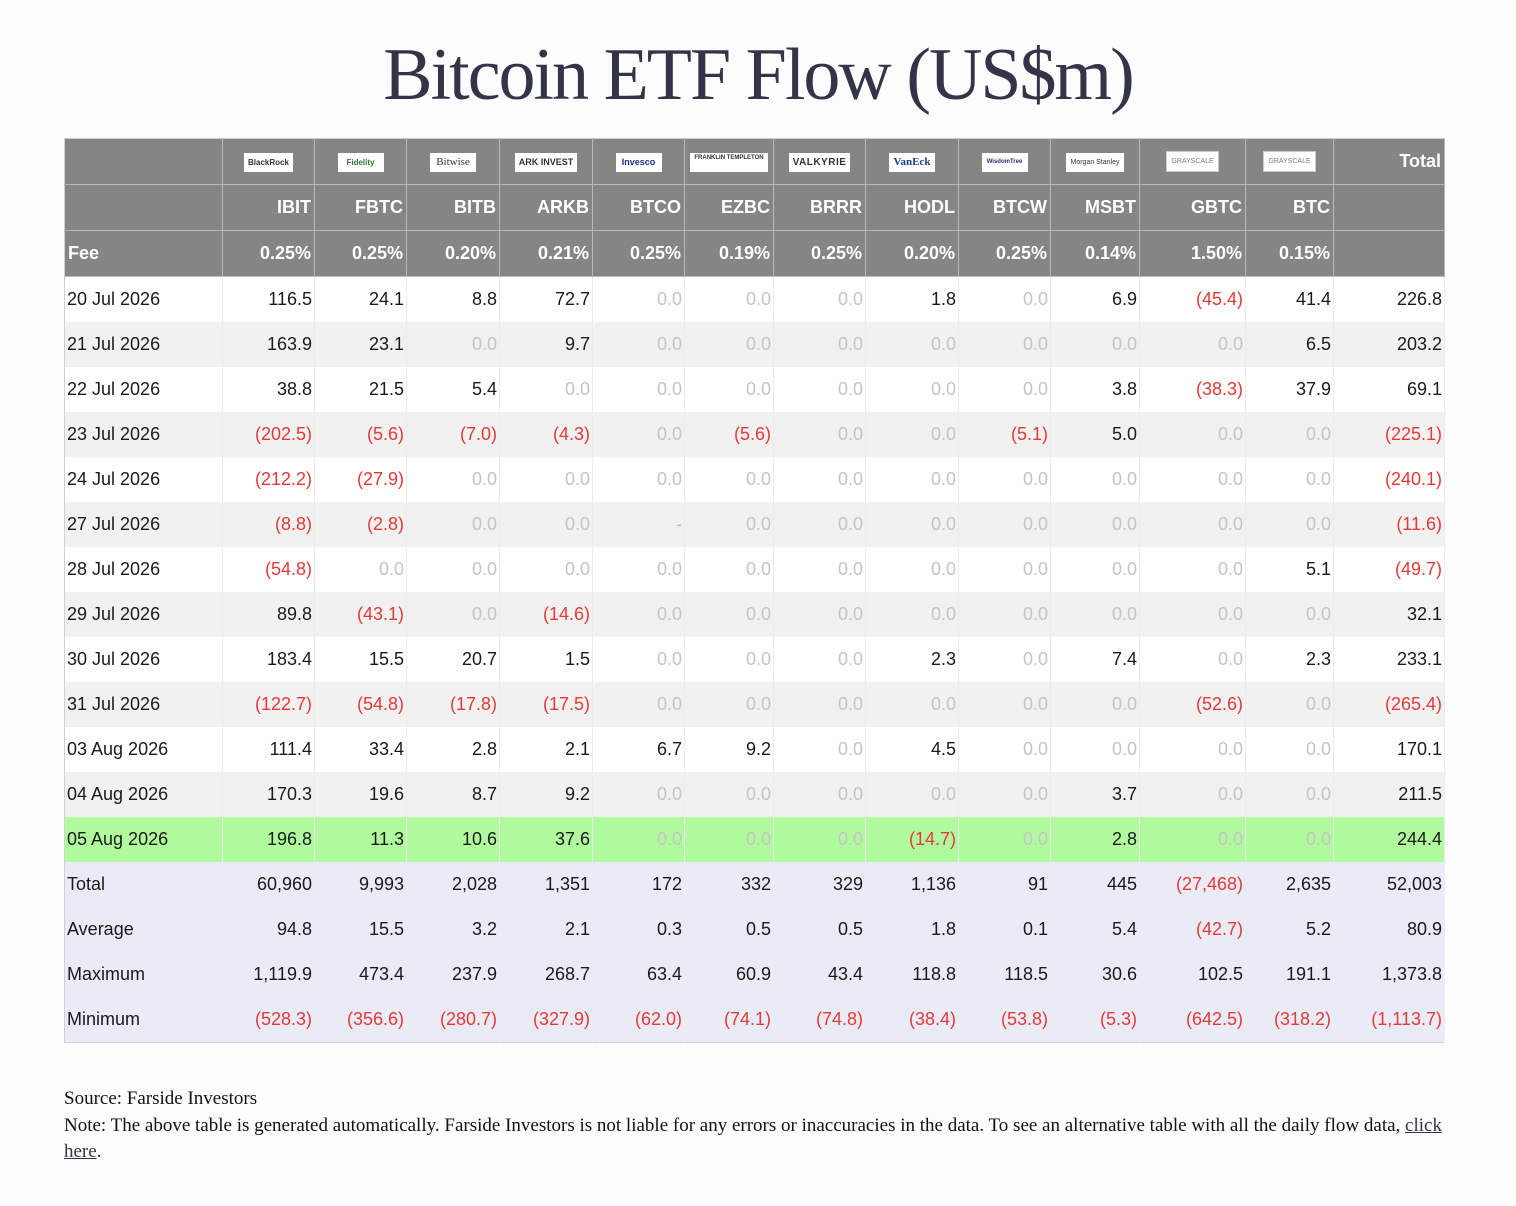  What do you see at coordinates (143, 344) in the screenshot?
I see `row-date: 21 Jul 2026` at bounding box center [143, 344].